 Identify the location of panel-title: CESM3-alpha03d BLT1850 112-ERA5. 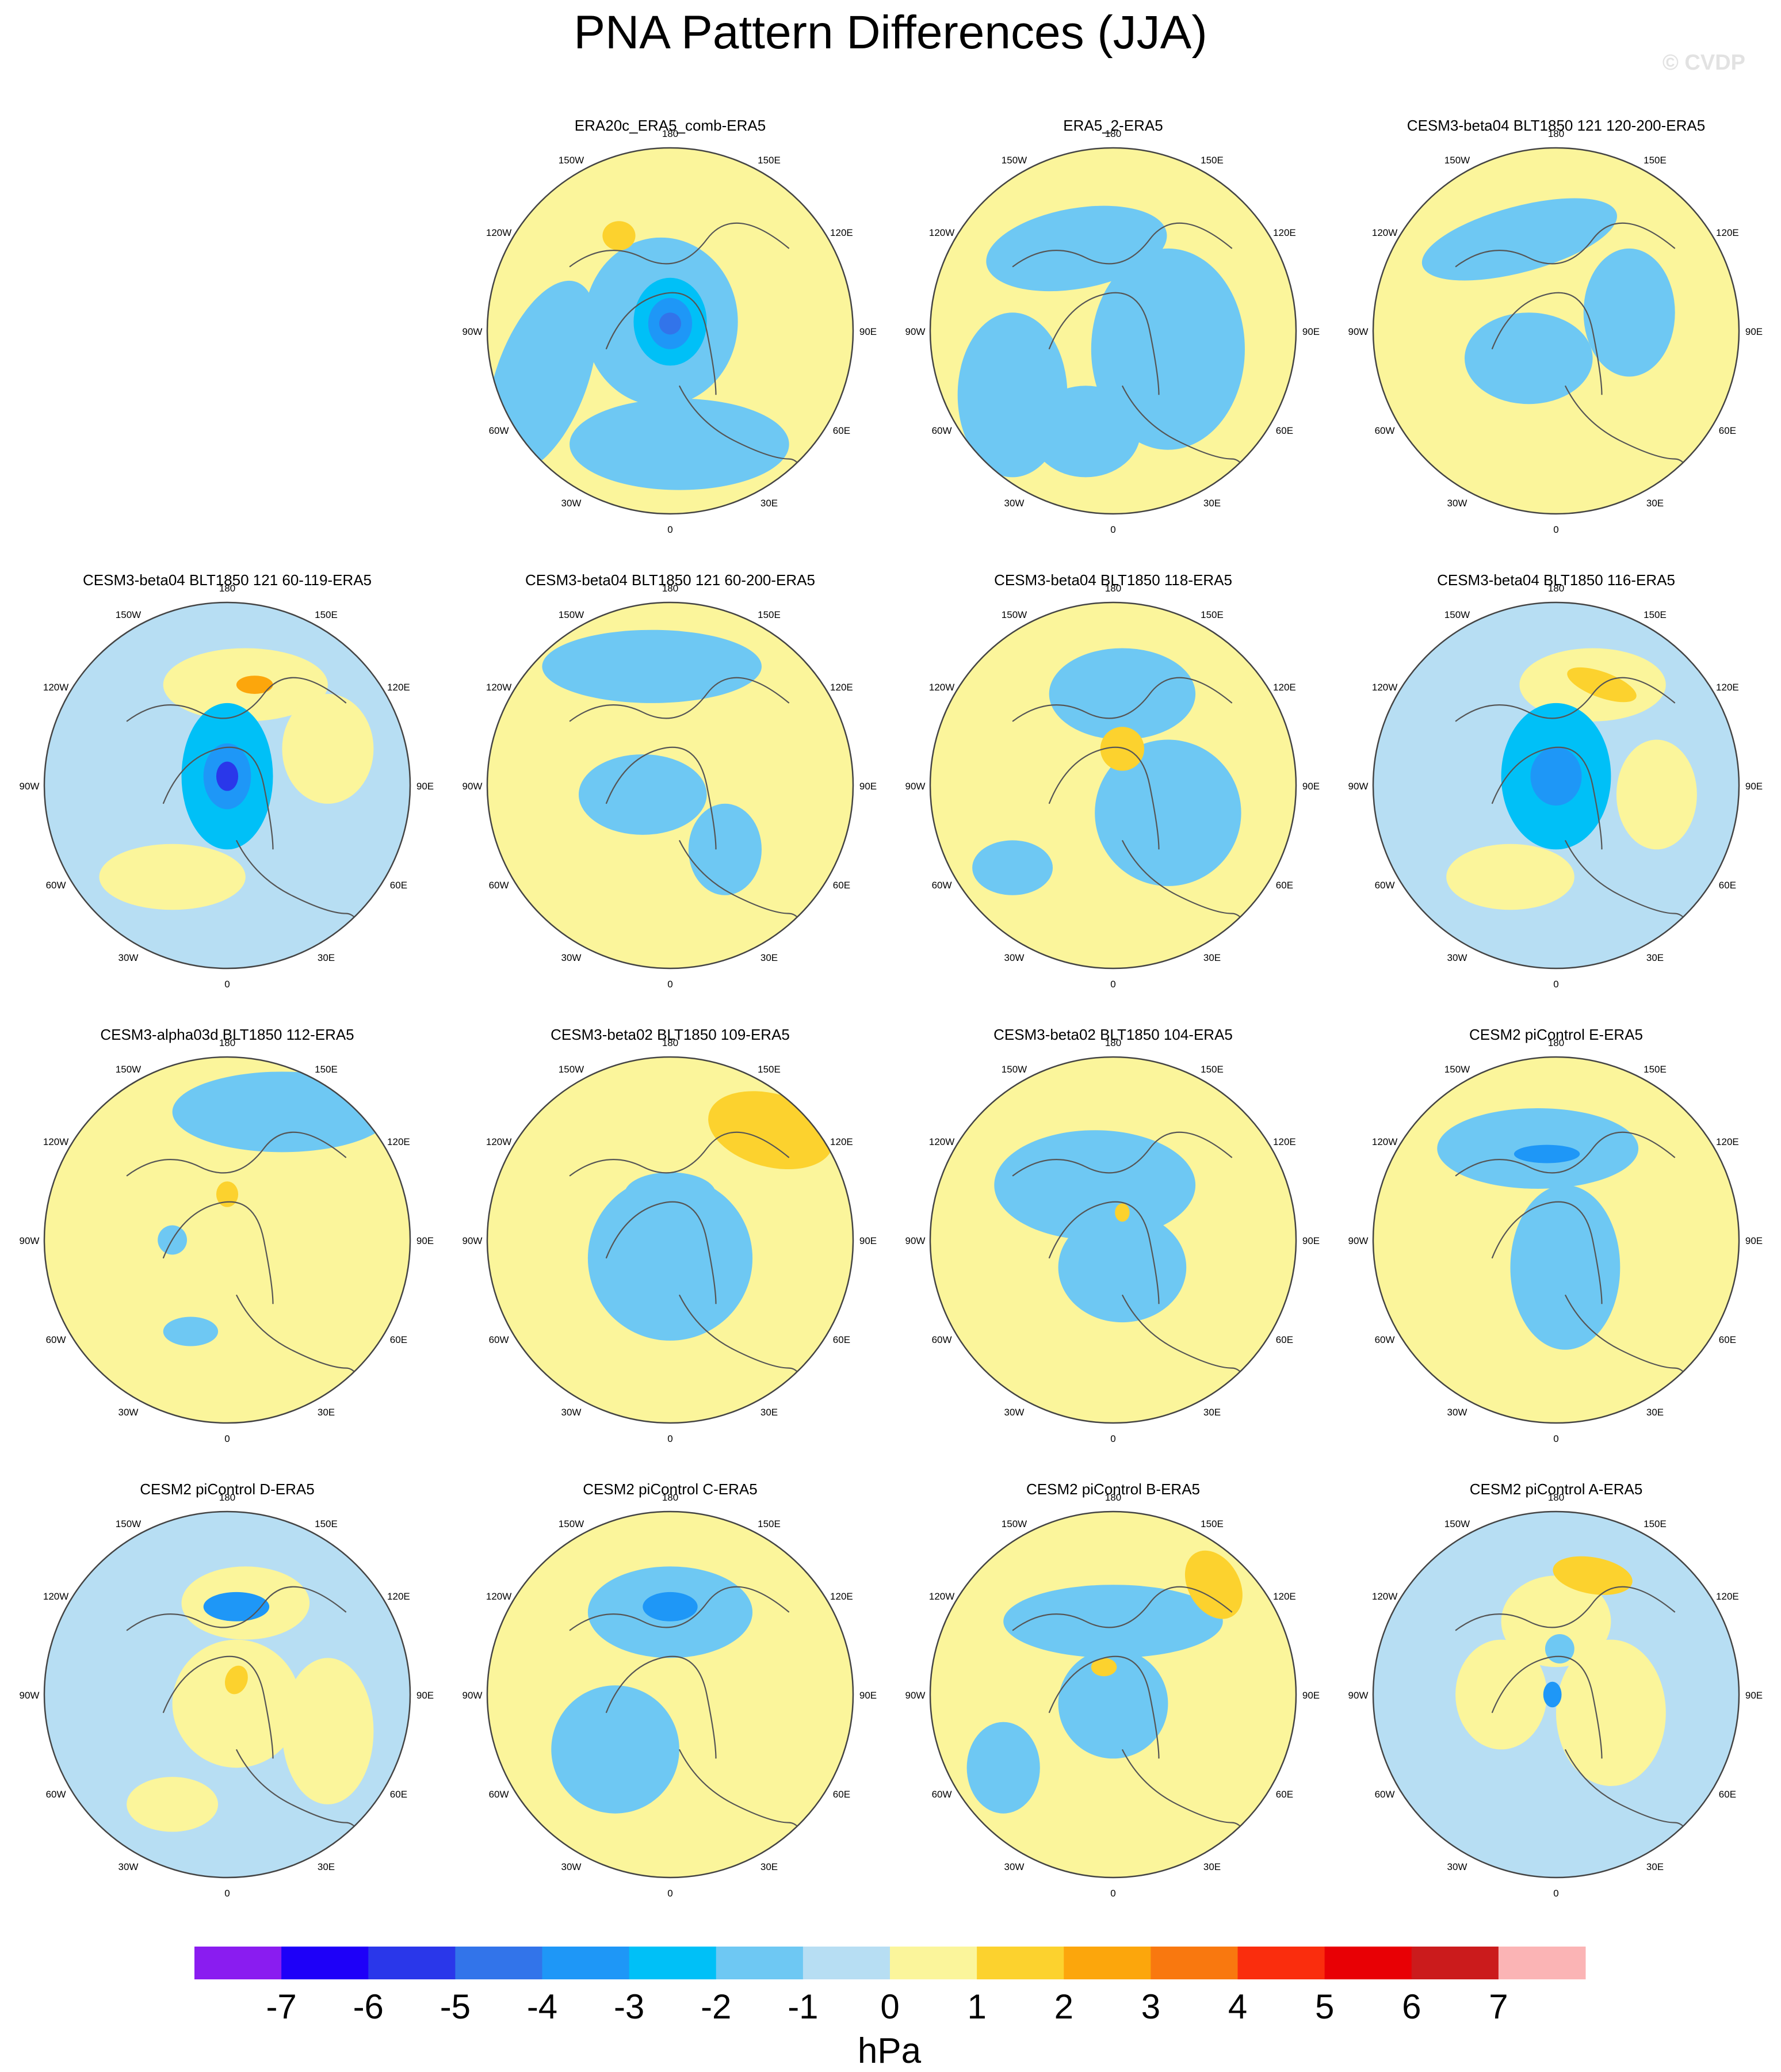
(227, 1034).